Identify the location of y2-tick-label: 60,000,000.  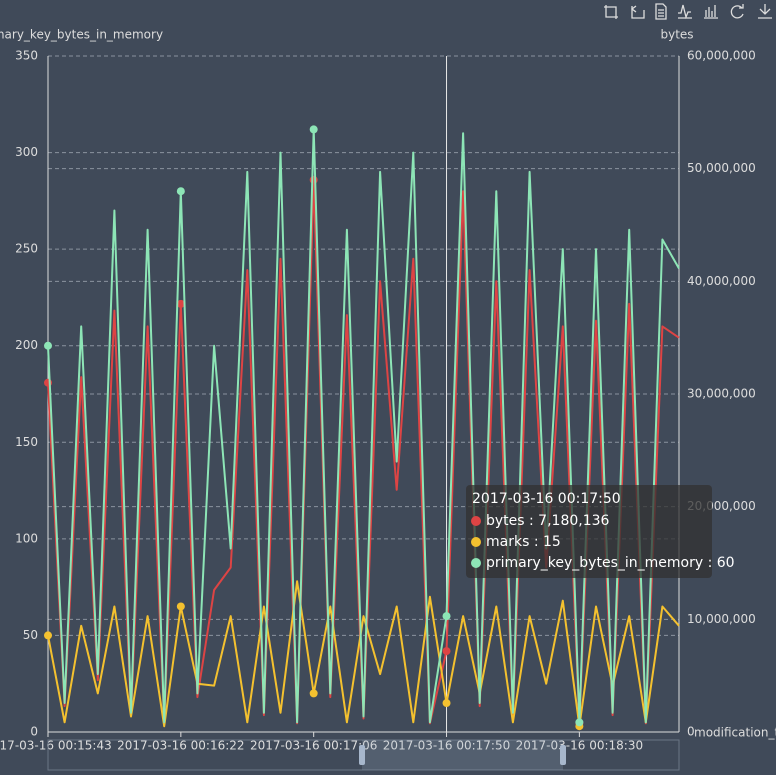
(721, 56).